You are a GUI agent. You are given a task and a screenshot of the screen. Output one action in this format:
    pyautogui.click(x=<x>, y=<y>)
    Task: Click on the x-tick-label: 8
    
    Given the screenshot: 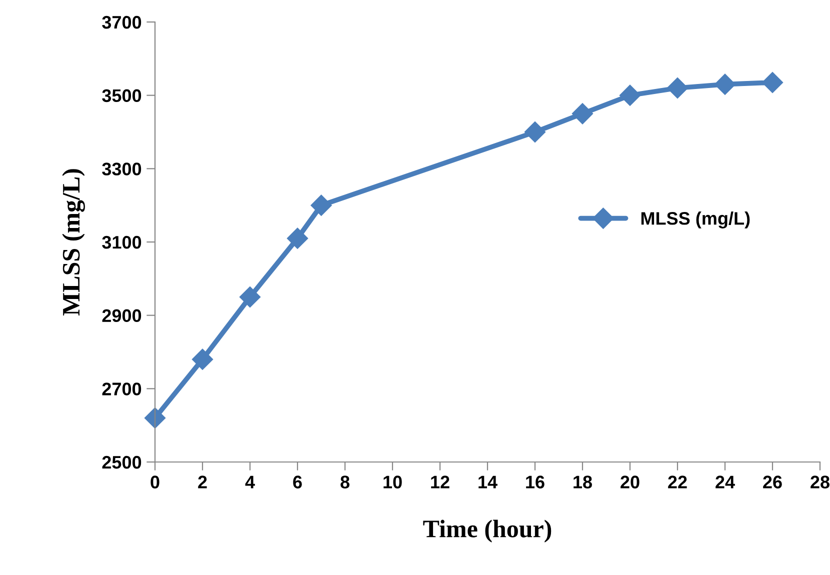 What is the action you would take?
    pyautogui.click(x=345, y=482)
    